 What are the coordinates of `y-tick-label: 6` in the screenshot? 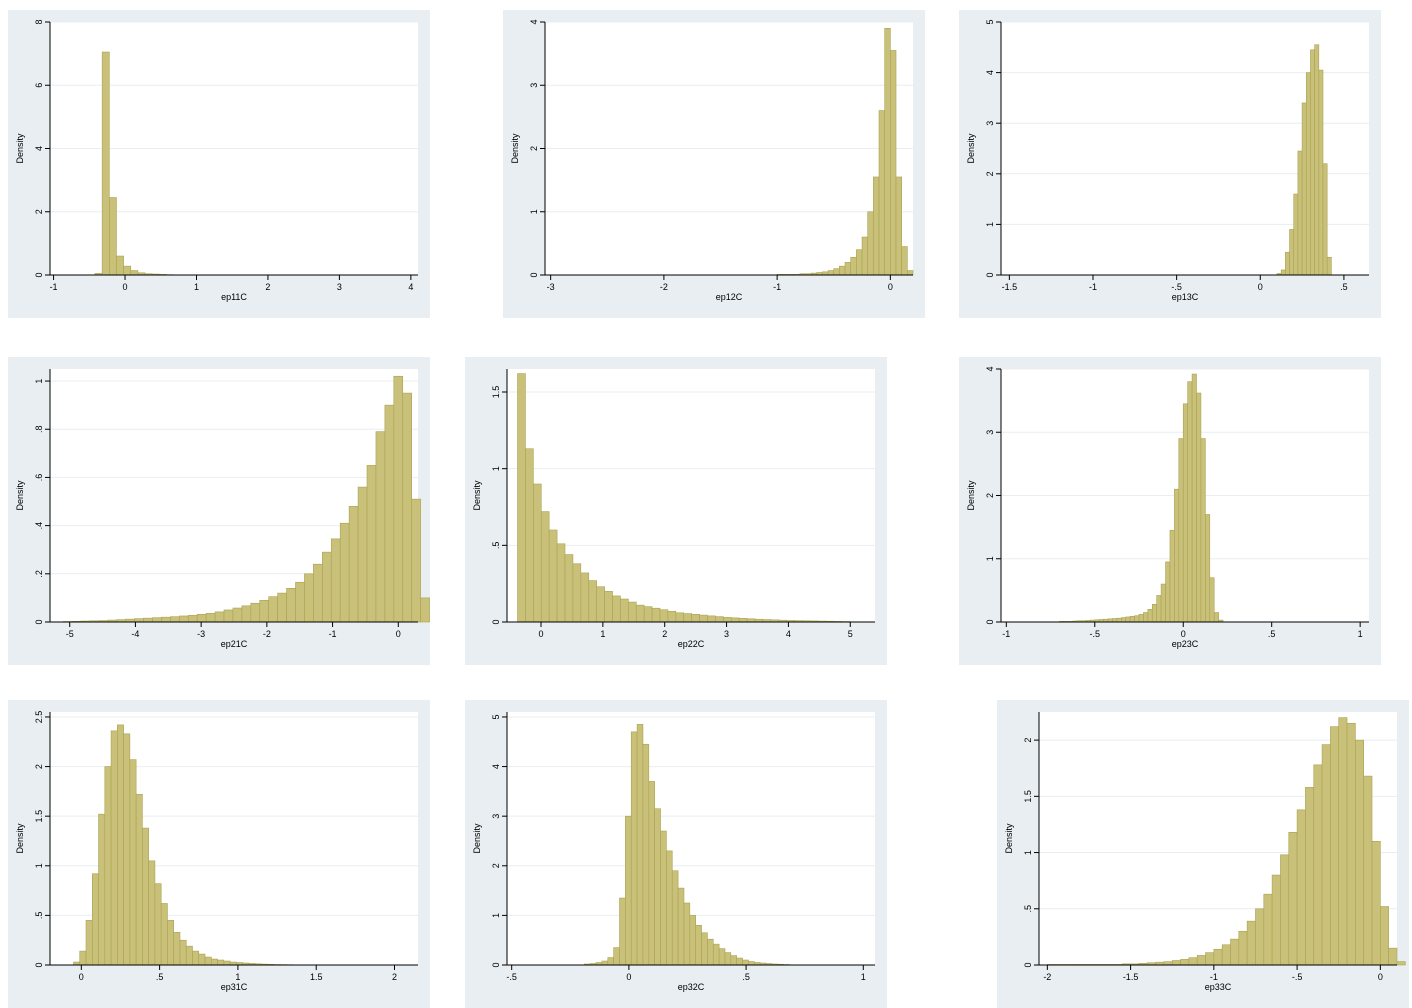 It's located at (39, 85).